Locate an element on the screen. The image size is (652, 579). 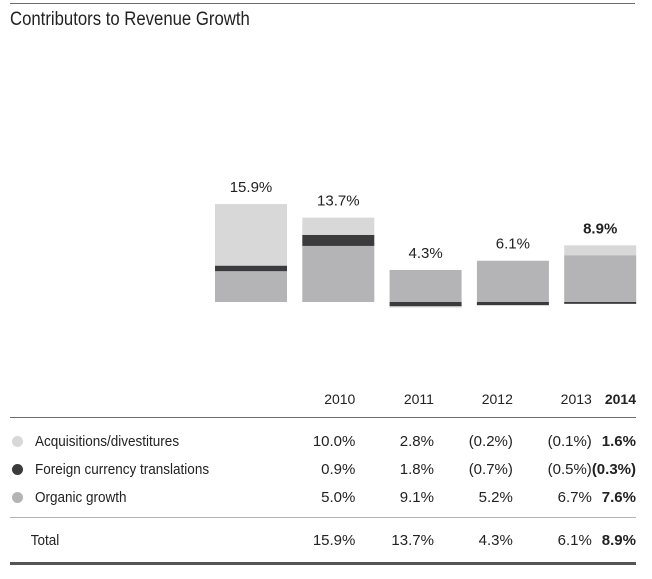
table-cell-highlight: 7.6% is located at coordinates (613, 500).